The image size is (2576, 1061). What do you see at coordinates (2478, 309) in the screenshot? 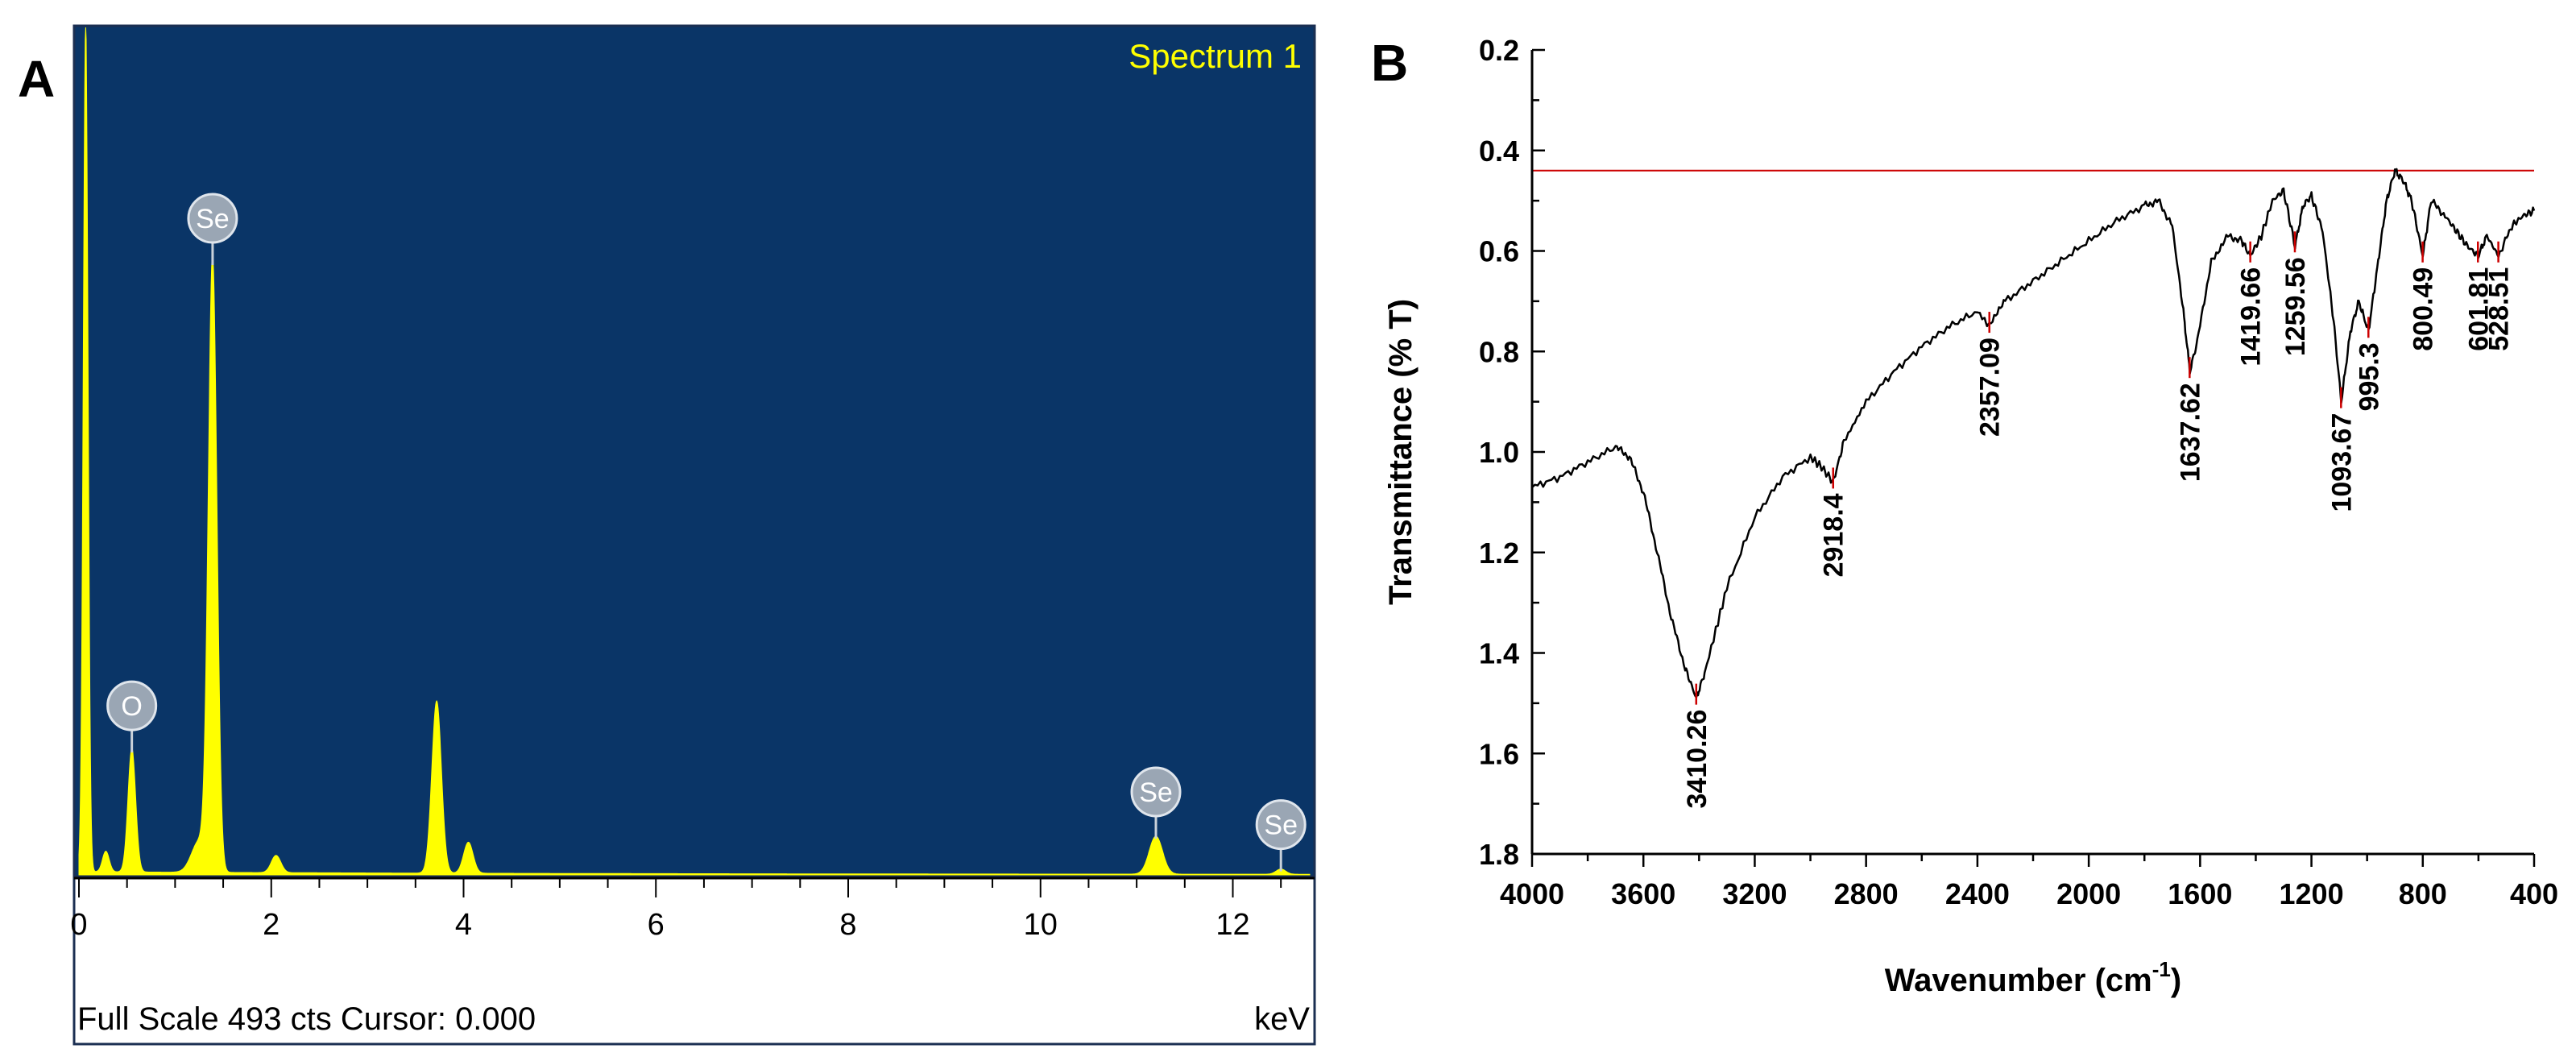
I see `peak-label: 601.81` at bounding box center [2478, 309].